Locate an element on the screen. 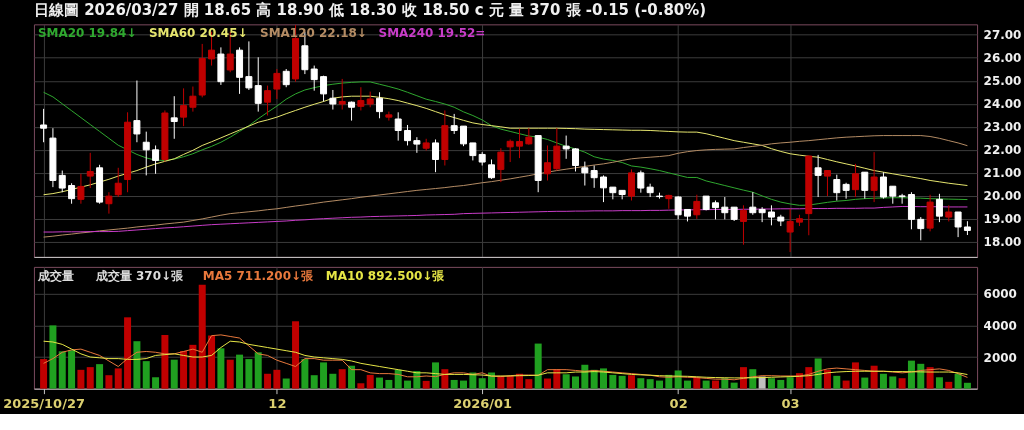 This screenshot has width=1024, height=430. text: SMA240 19.52= is located at coordinates (432, 33).